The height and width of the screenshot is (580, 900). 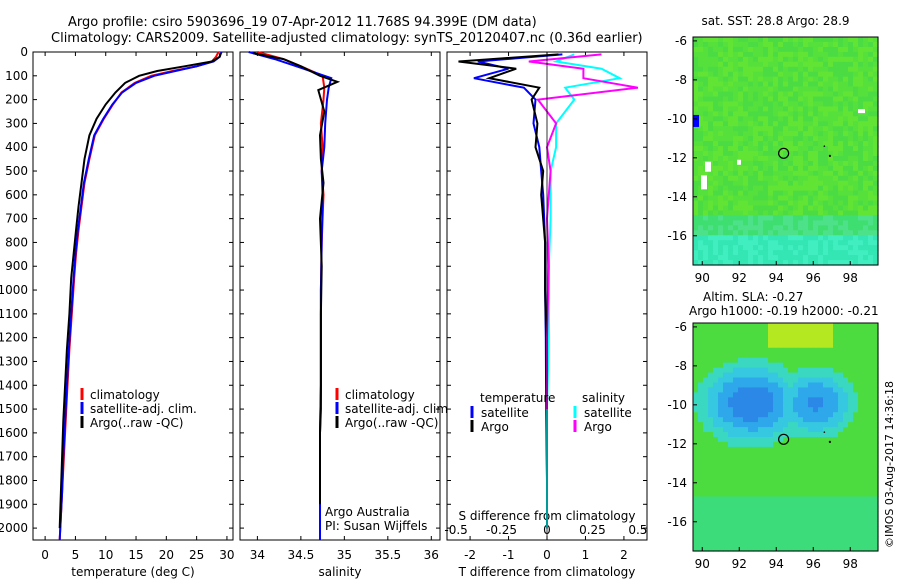 What do you see at coordinates (850, 278) in the screenshot?
I see `x-tick-label: 98` at bounding box center [850, 278].